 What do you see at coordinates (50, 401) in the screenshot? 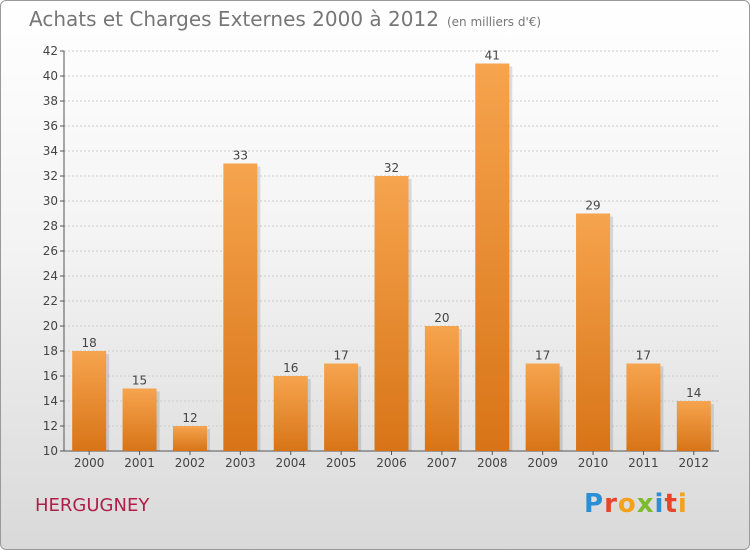
I see `y-tick-label: 14` at bounding box center [50, 401].